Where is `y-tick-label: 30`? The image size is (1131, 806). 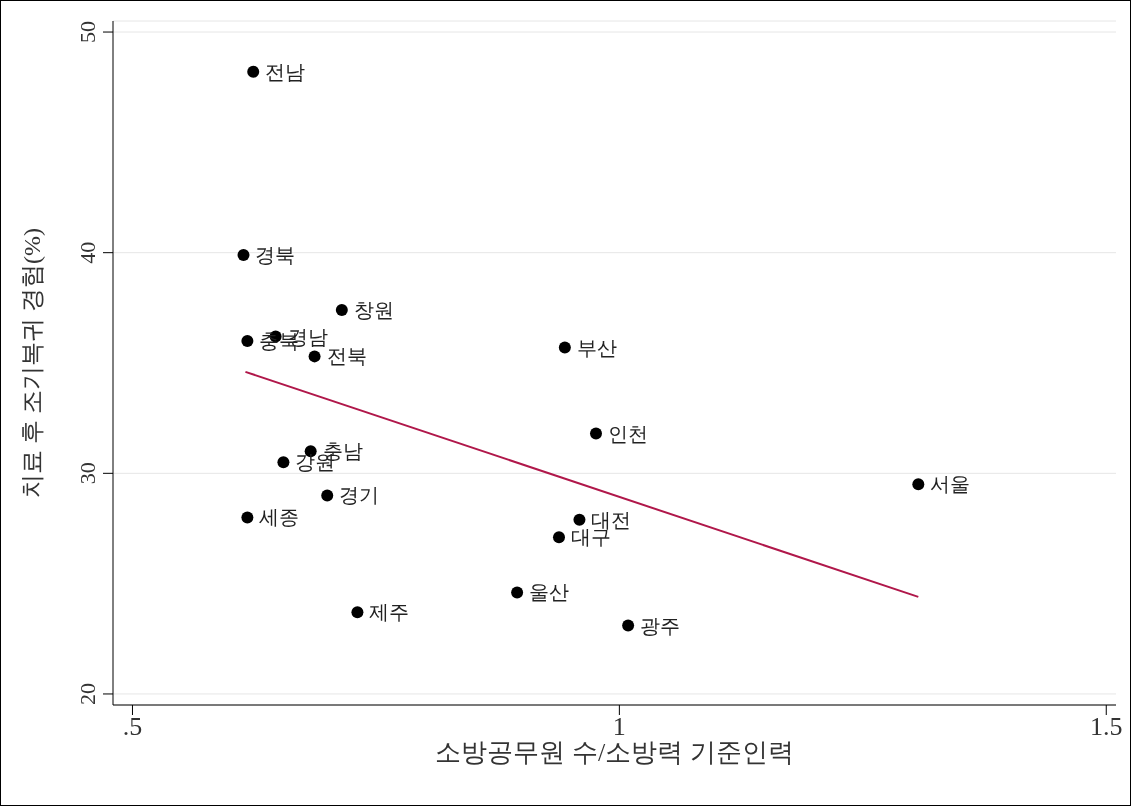
y-tick-label: 30 is located at coordinates (87, 473).